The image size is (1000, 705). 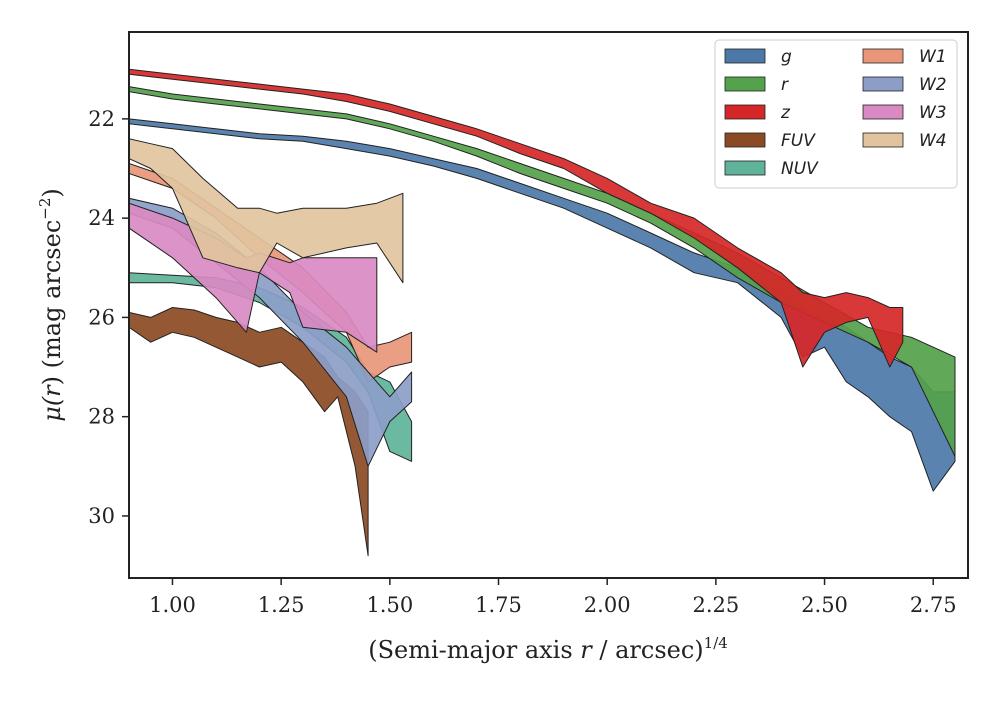 What do you see at coordinates (883, 112) in the screenshot?
I see `legend-swatch-w3` at bounding box center [883, 112].